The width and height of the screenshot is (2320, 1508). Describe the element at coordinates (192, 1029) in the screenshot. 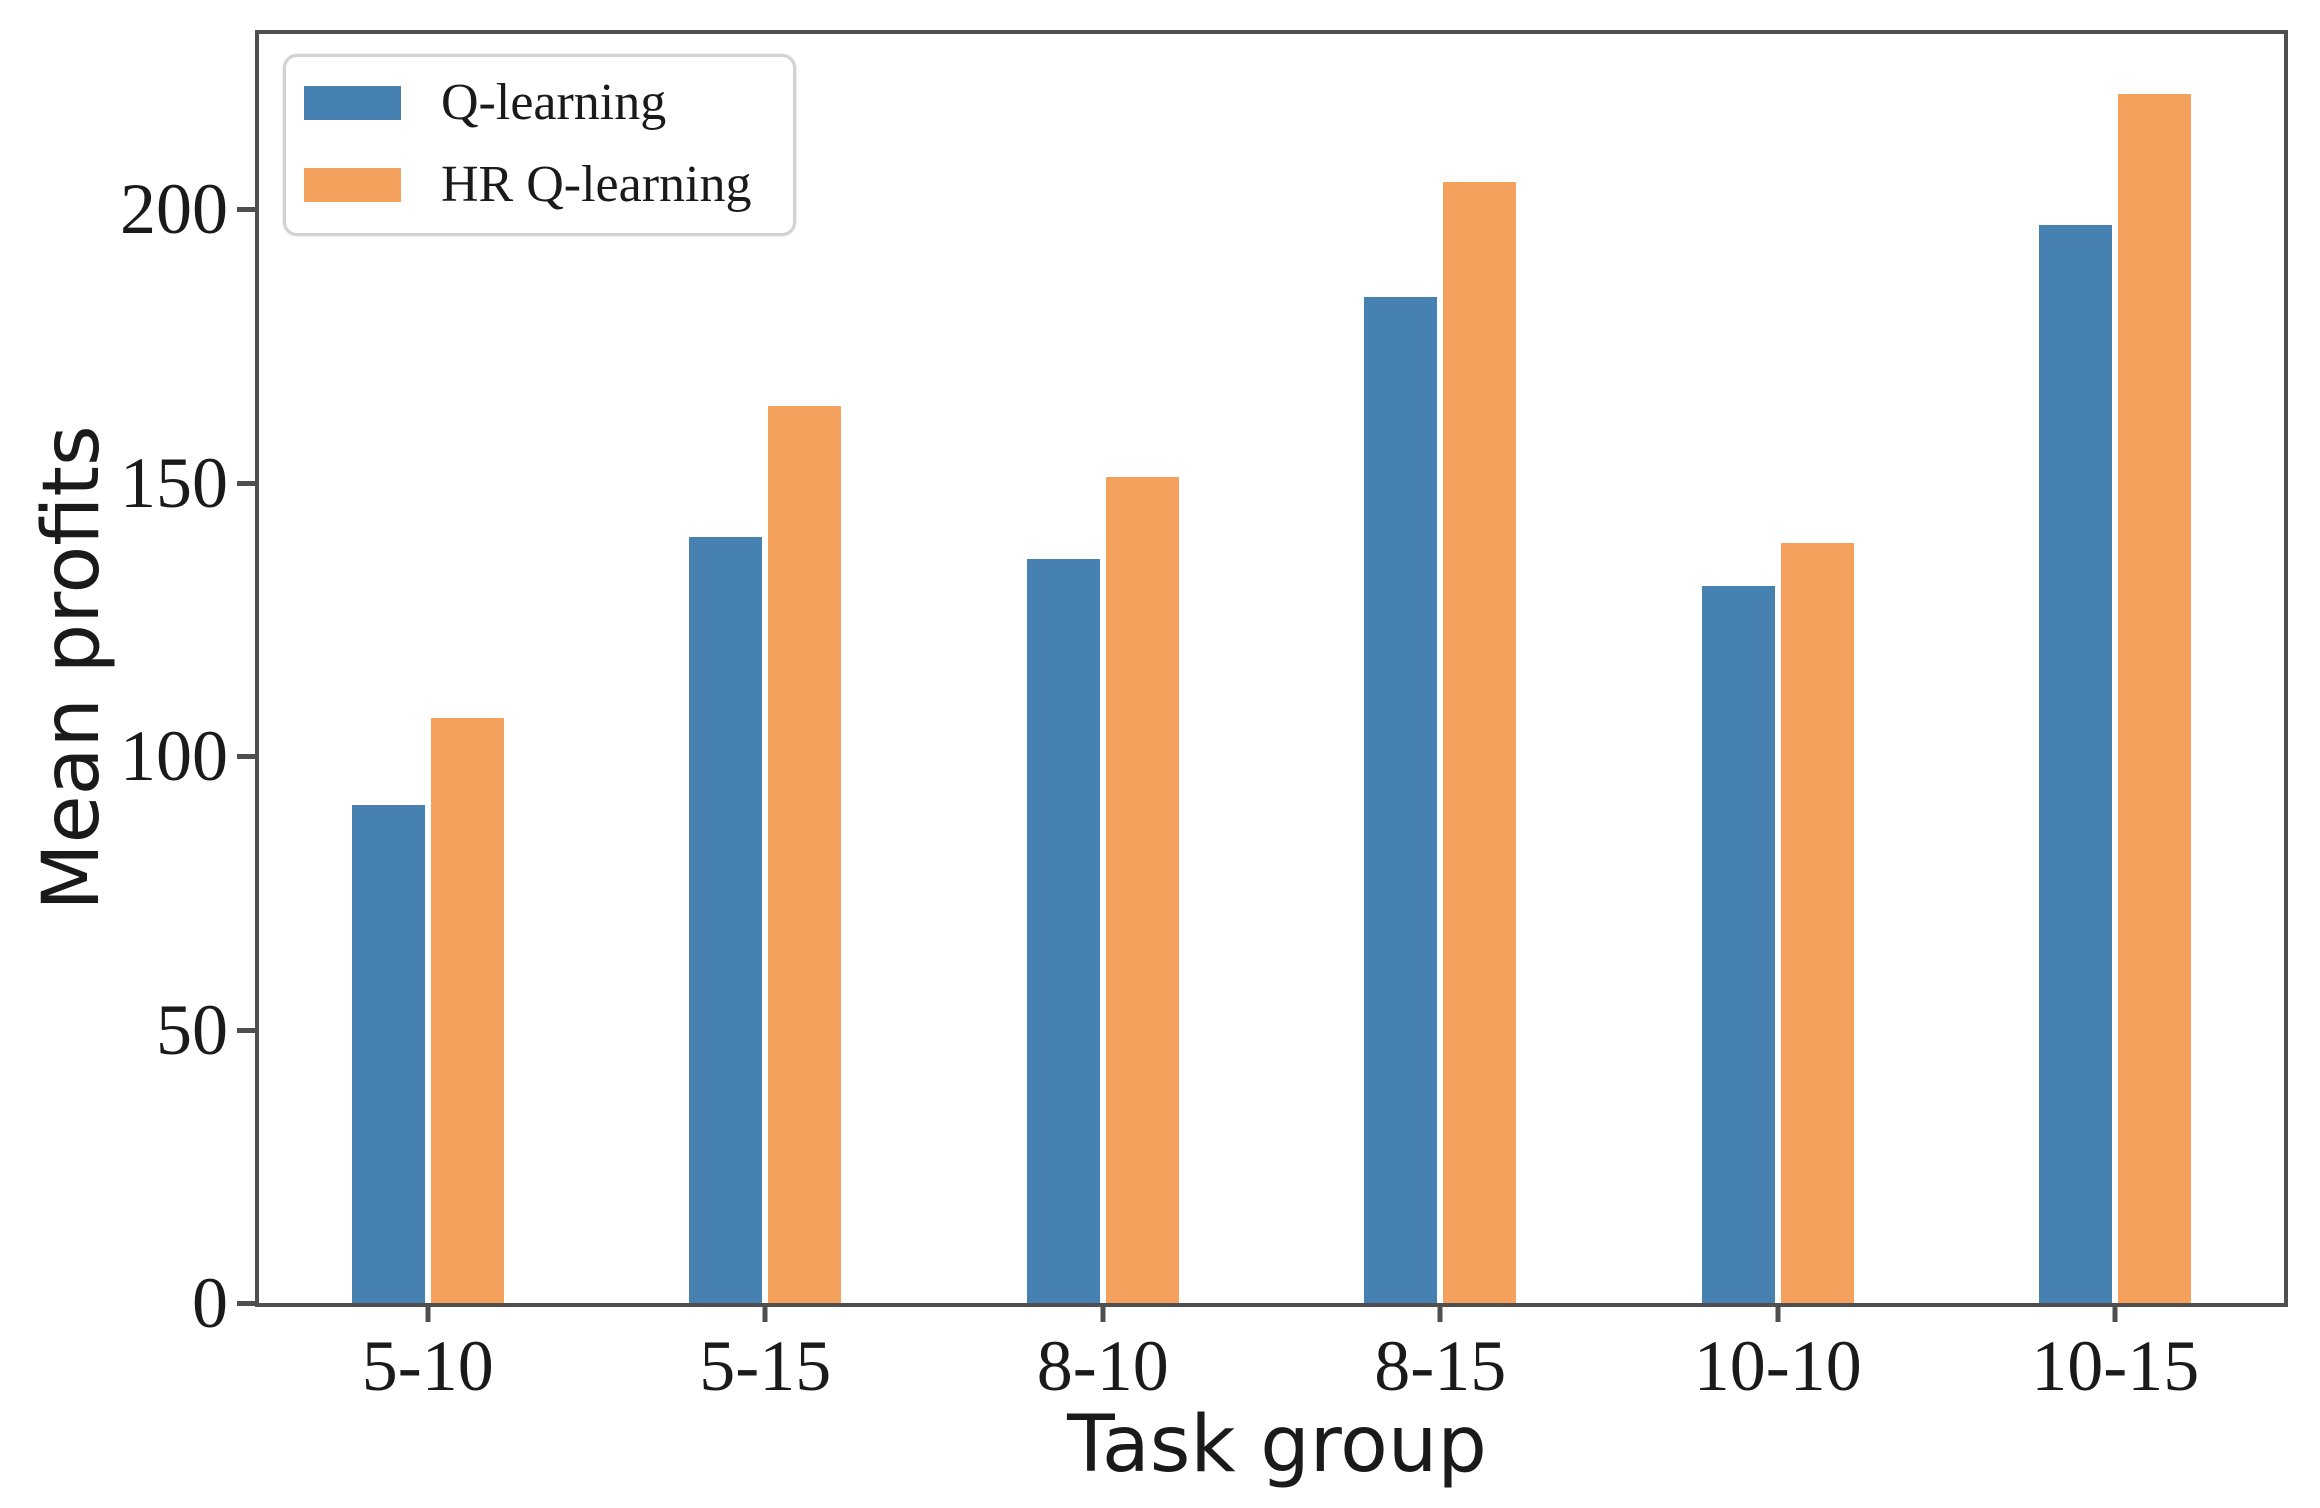

I see `y-tick-label: 50` at that location.